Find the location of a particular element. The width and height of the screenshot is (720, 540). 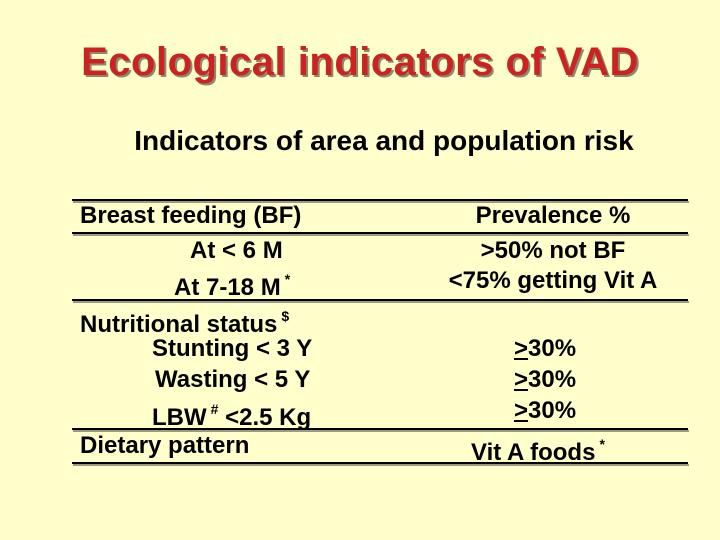

lbw-label: LBW # <2.5 Kg is located at coordinates (232, 416).